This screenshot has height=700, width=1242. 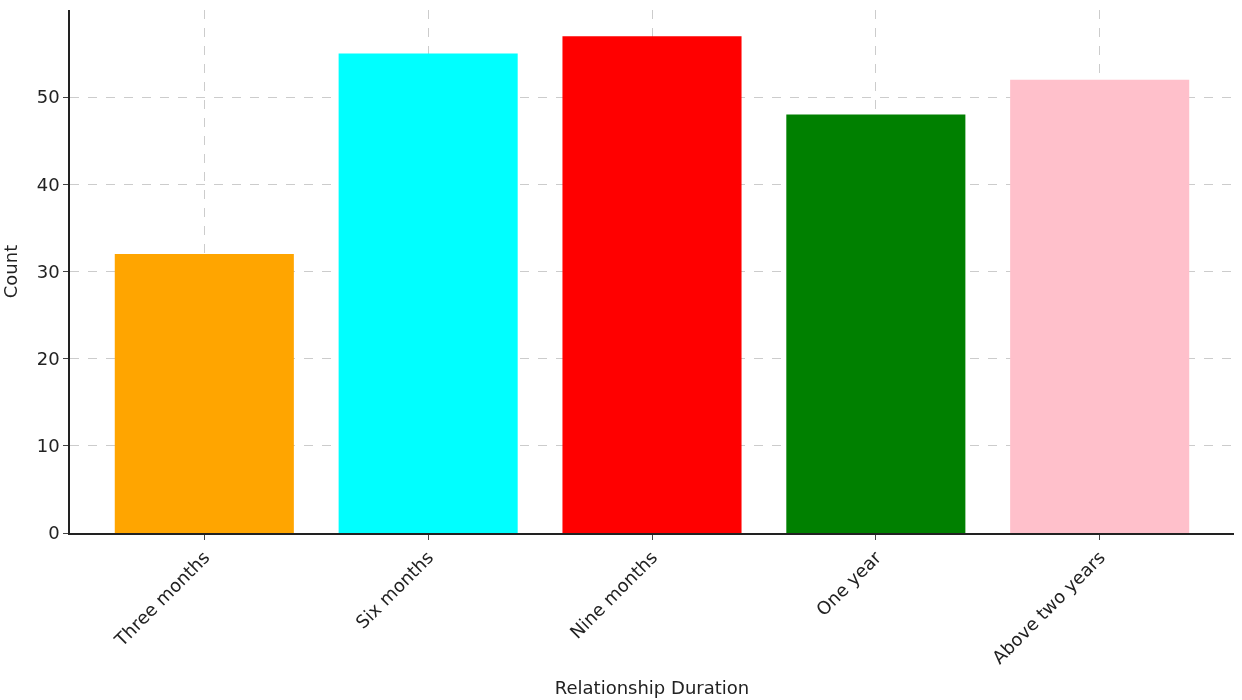 What do you see at coordinates (10, 271) in the screenshot?
I see `y-axis-title: Count` at bounding box center [10, 271].